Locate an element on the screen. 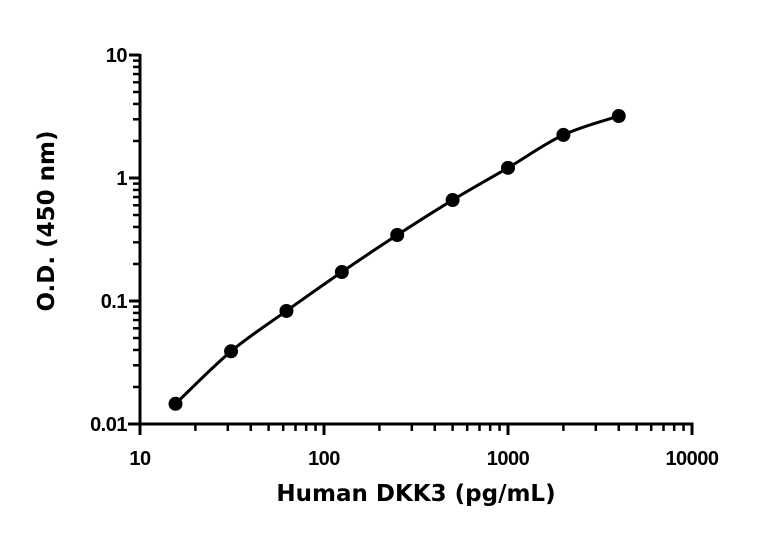  x-tick-label: 100 is located at coordinates (324, 459).